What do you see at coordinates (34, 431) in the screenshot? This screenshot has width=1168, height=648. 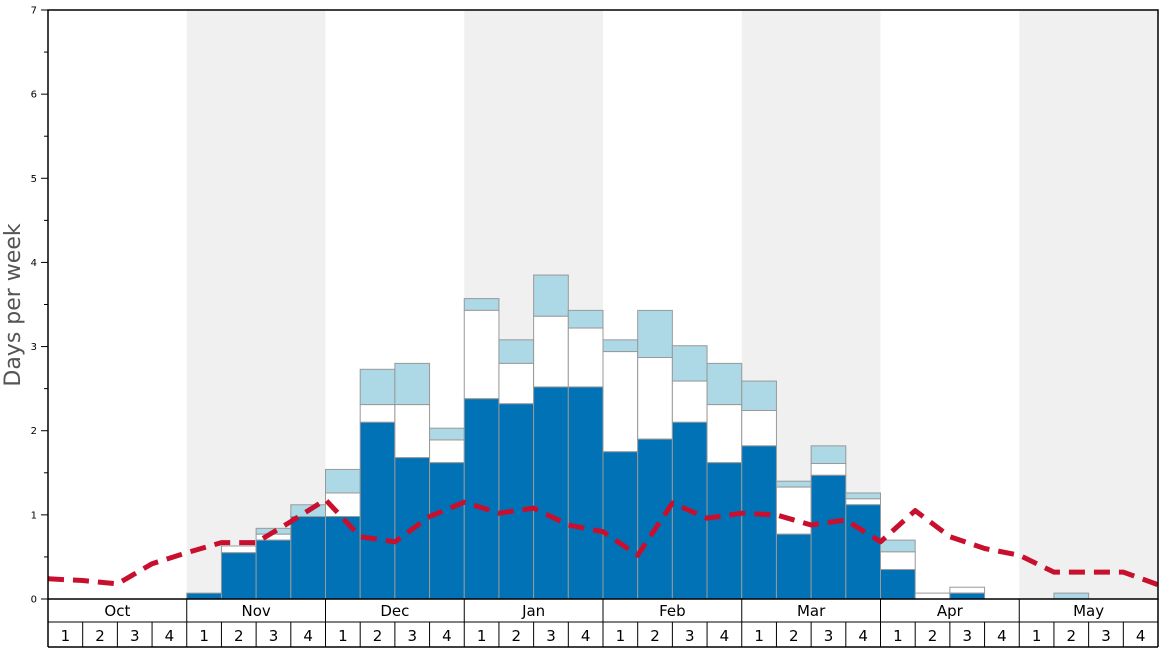 I see `y-tick-label: 2` at bounding box center [34, 431].